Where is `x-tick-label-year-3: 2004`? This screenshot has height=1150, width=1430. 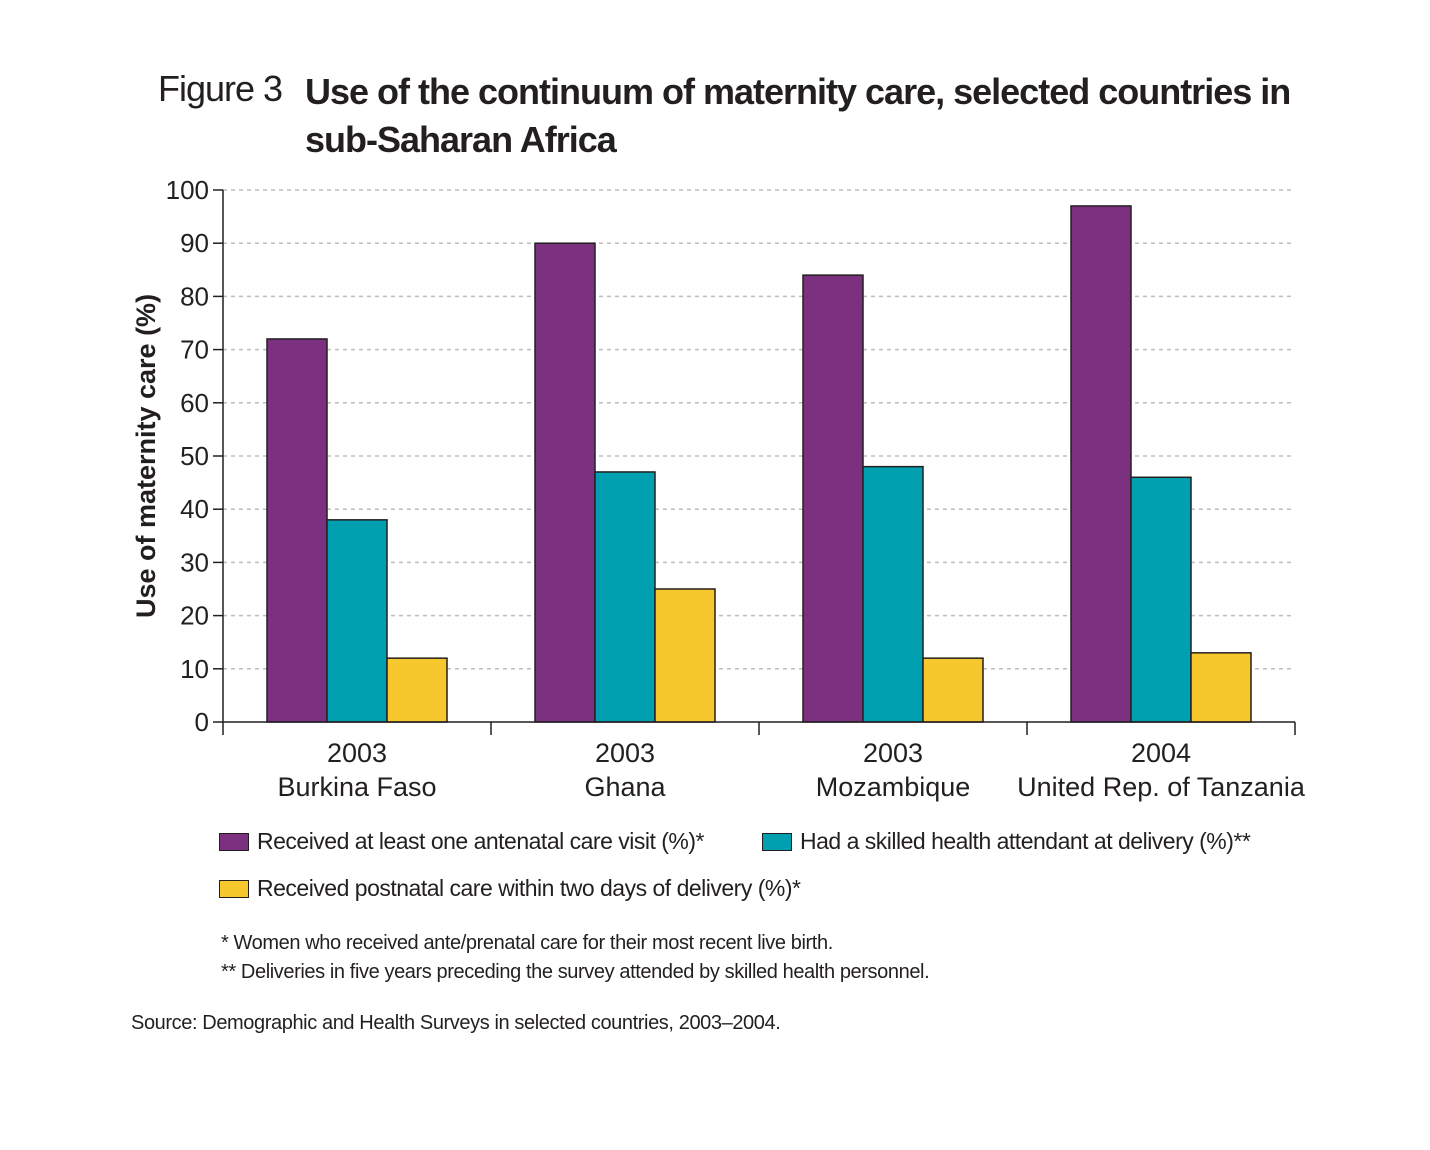
x-tick-label-year-3: 2004 is located at coordinates (1161, 753).